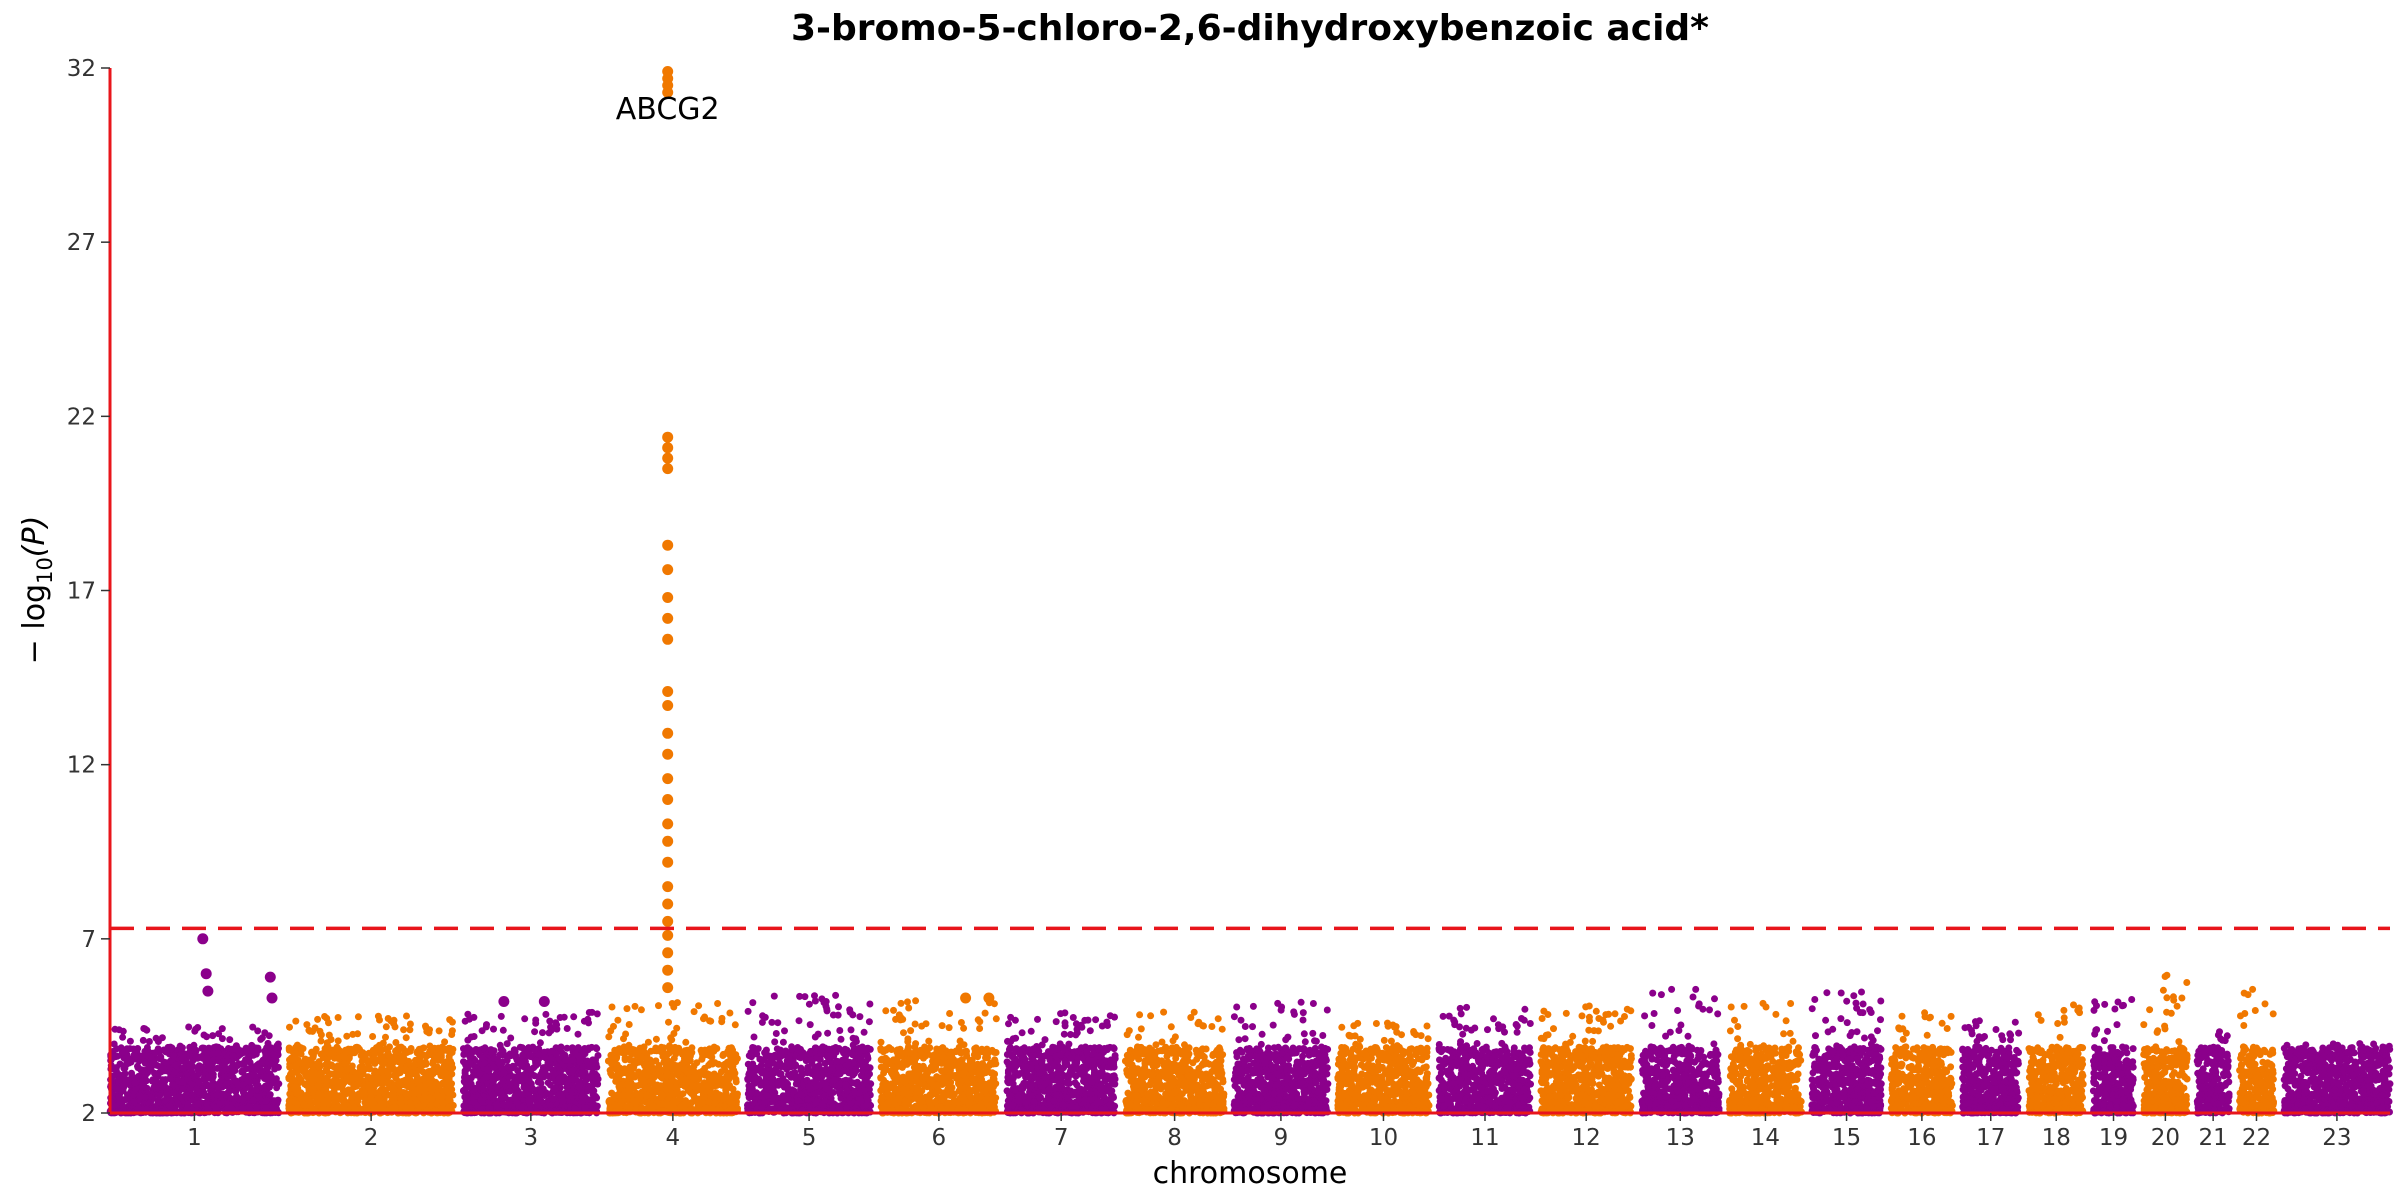 Image resolution: width=2400 pixels, height=1200 pixels. What do you see at coordinates (194, 1025) in the screenshot?
I see `chromosome-1-points` at bounding box center [194, 1025].